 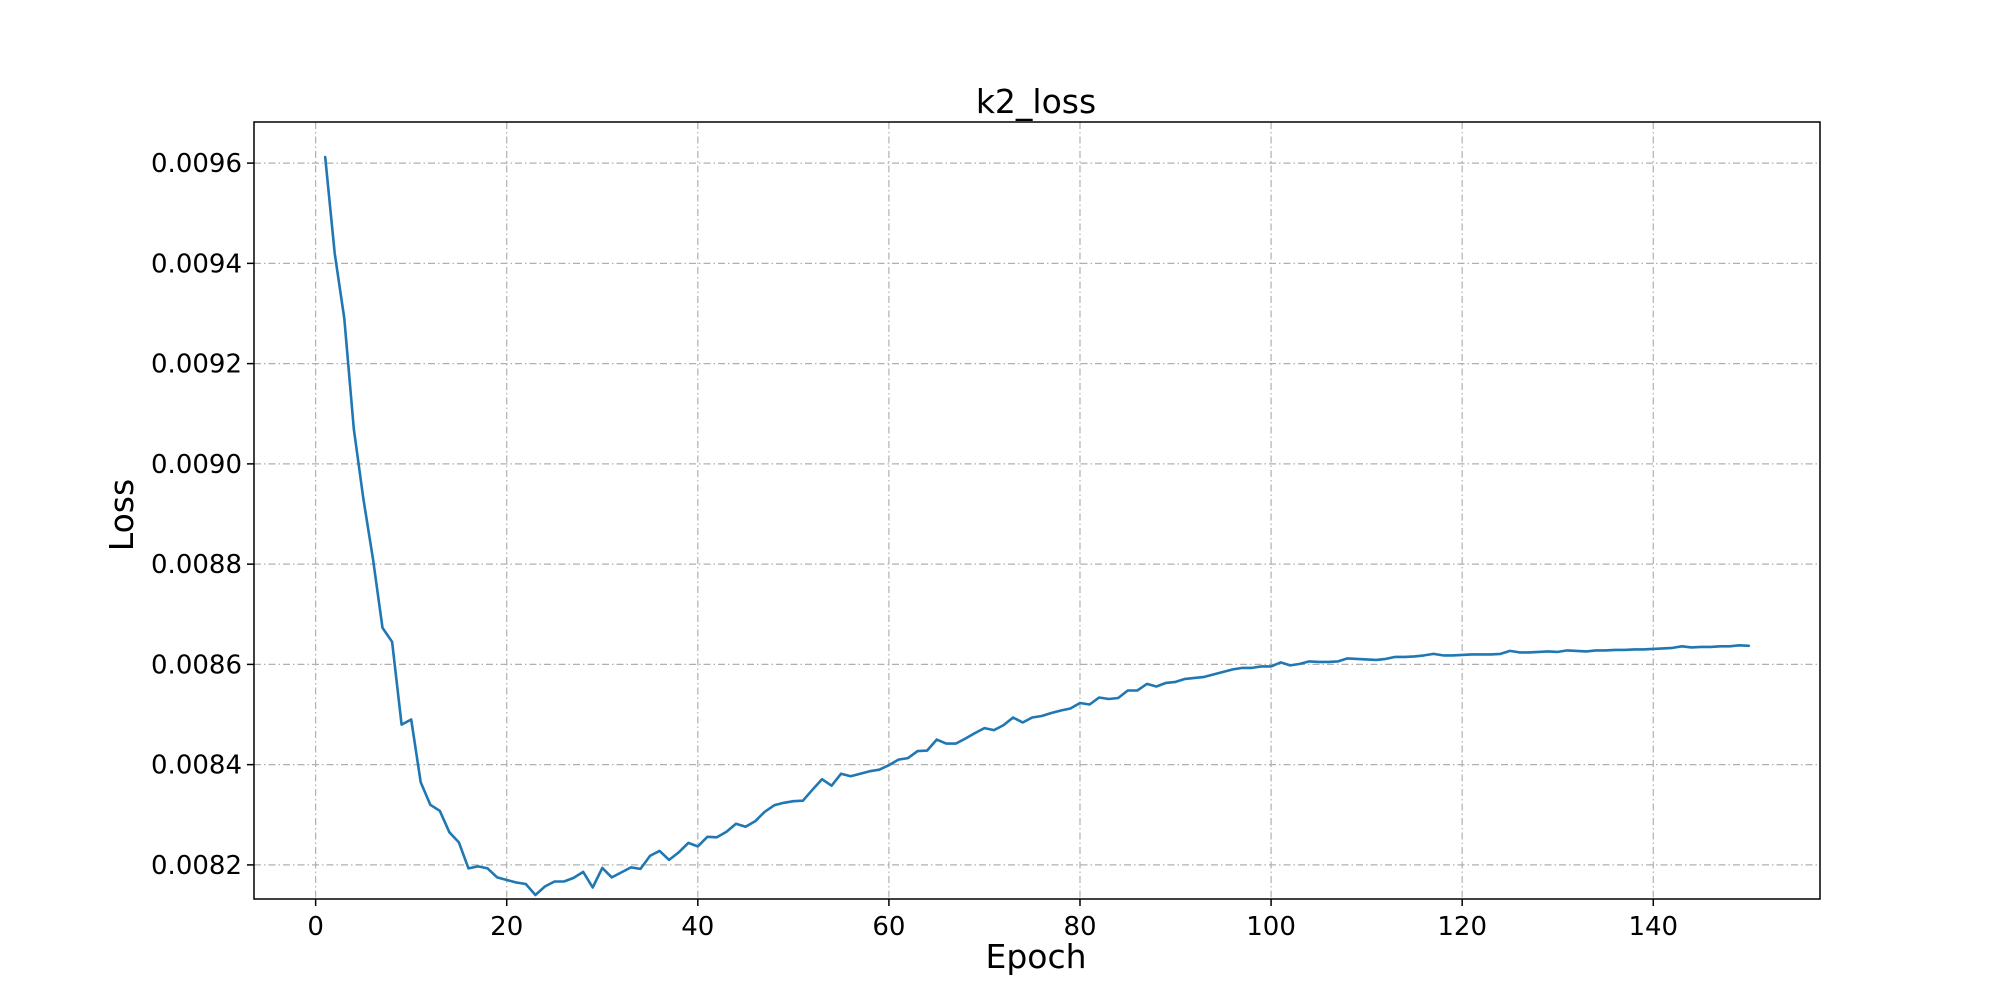 I want to click on x-axis-label: Epoch, so click(x=1035, y=956).